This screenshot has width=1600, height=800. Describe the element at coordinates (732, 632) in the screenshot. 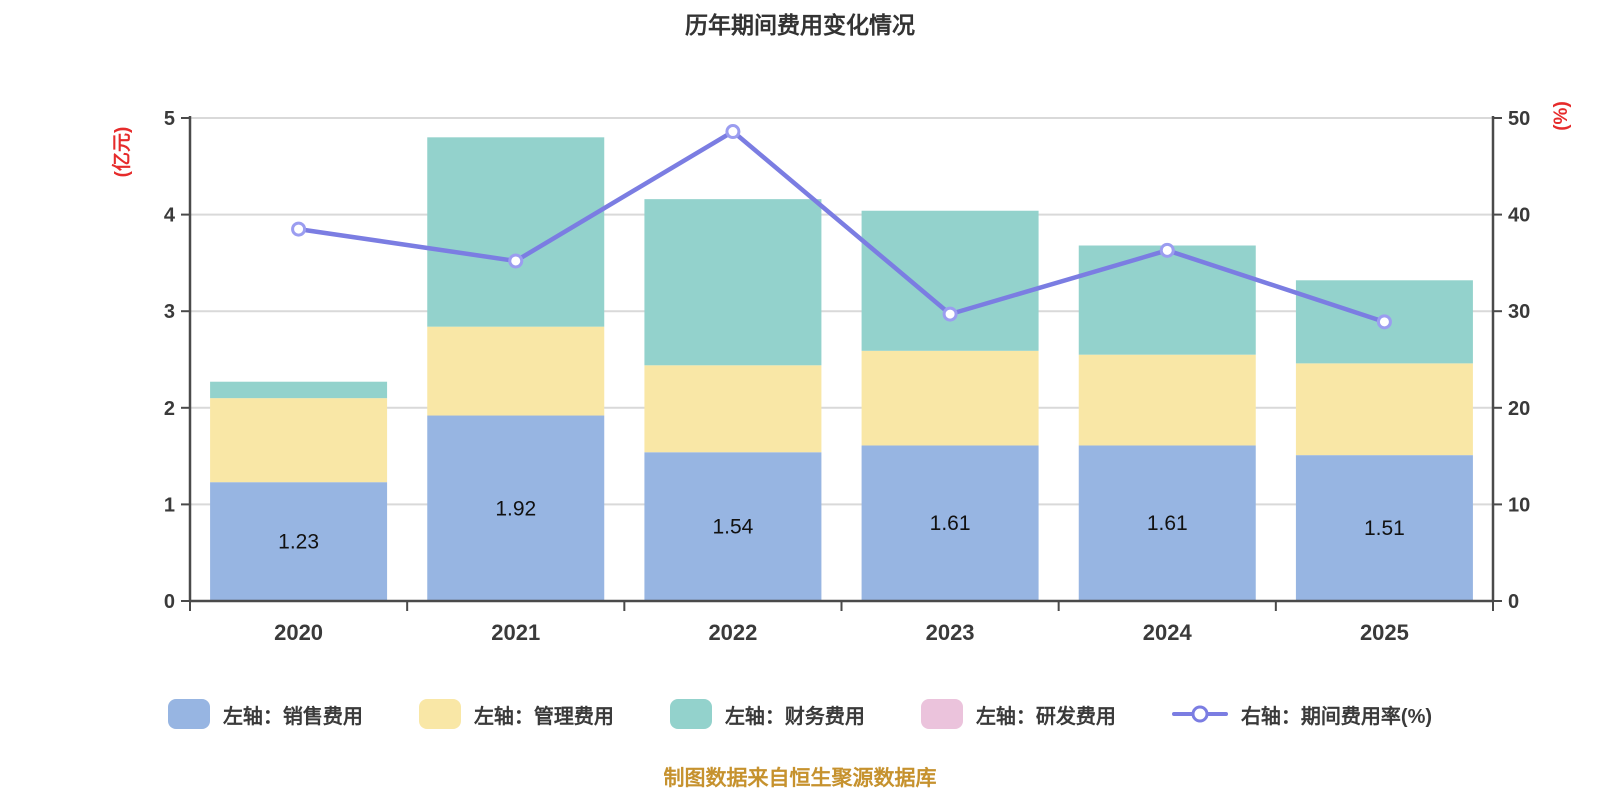

I see `x-axis-label-2022: 2022` at that location.